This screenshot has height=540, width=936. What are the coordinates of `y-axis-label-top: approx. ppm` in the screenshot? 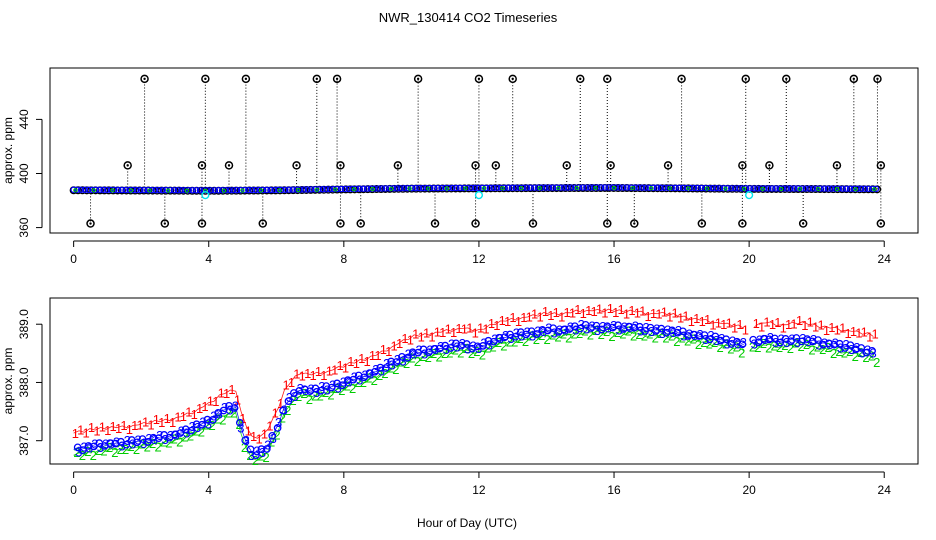 It's located at (8, 150).